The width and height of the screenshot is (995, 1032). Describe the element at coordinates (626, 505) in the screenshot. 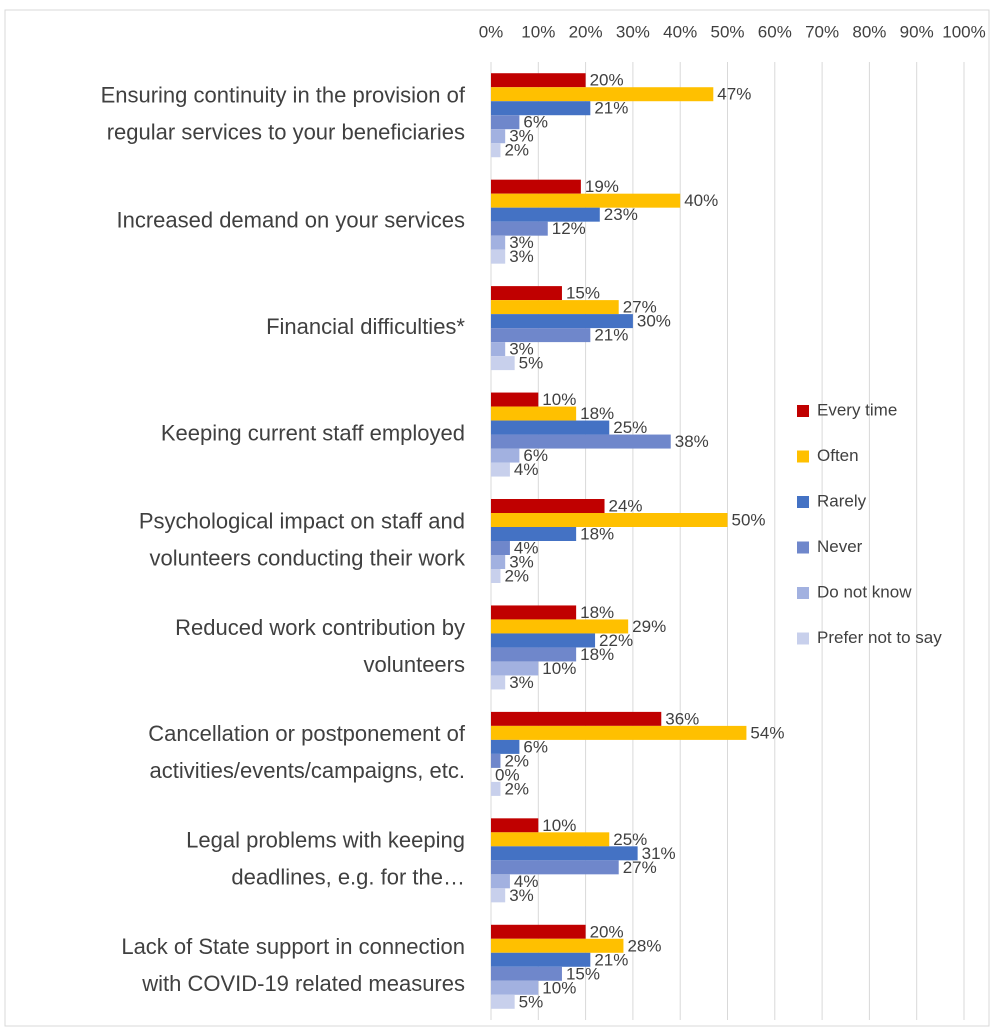

I see `value-label: 24%` at that location.